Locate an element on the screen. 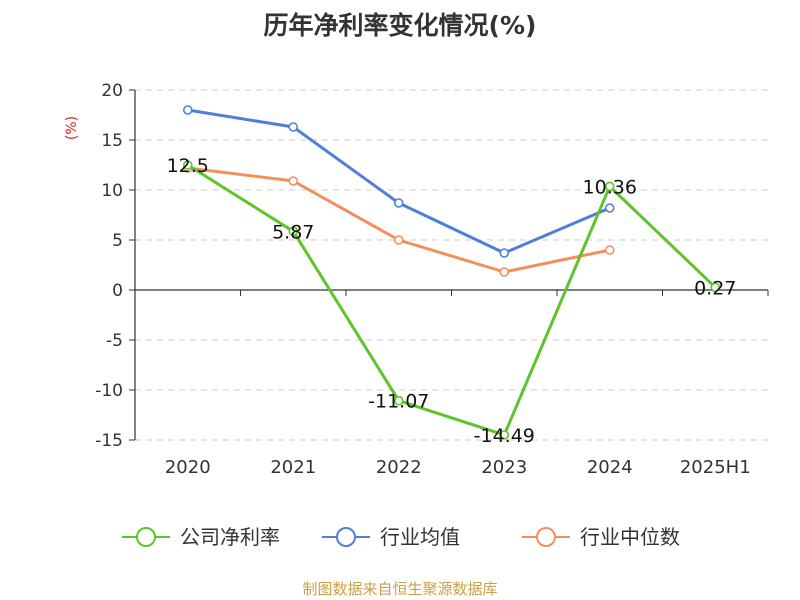  y-tick-label: -15 is located at coordinates (109, 441).